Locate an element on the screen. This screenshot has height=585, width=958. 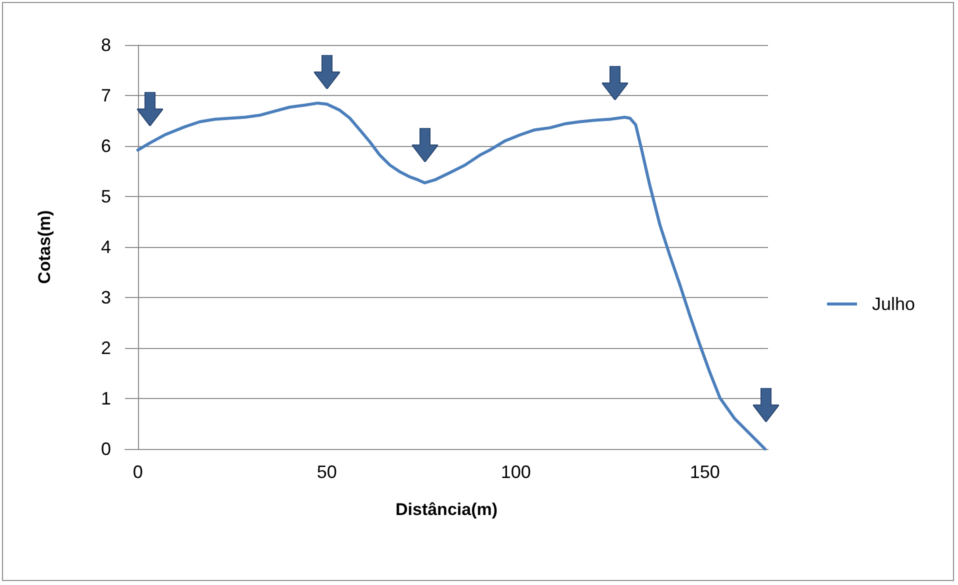
y-tick-label: 7 is located at coordinates (105, 96).